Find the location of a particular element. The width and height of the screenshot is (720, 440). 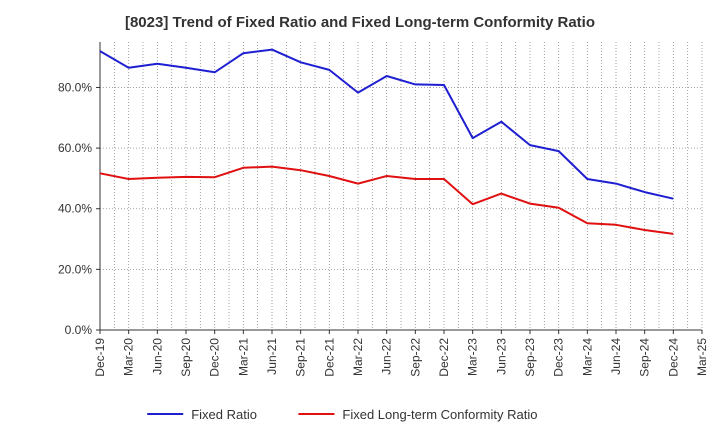

y-tick-label: 40.0% is located at coordinates (75, 209).